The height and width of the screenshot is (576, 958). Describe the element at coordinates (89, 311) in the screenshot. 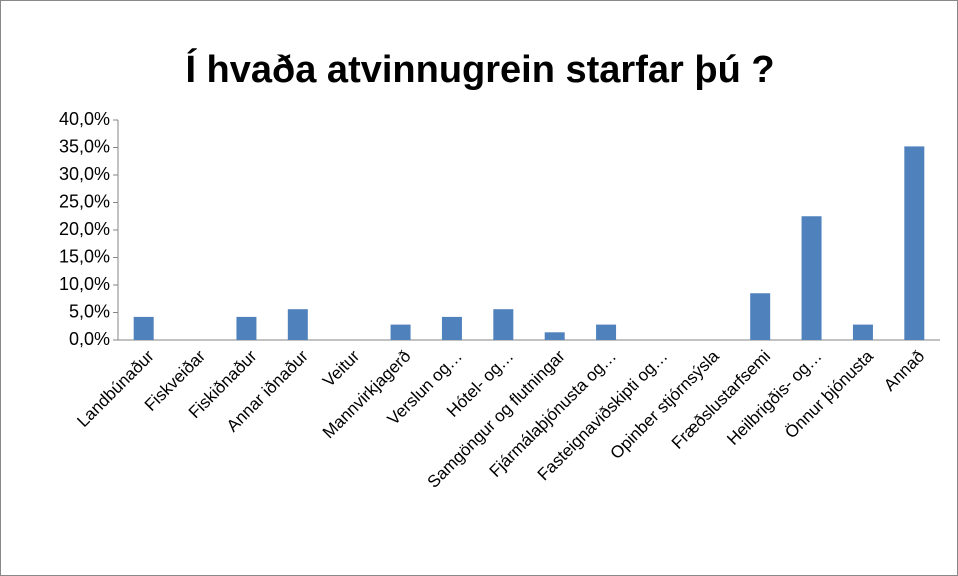

I see `y-tick-label: 5,0%` at that location.